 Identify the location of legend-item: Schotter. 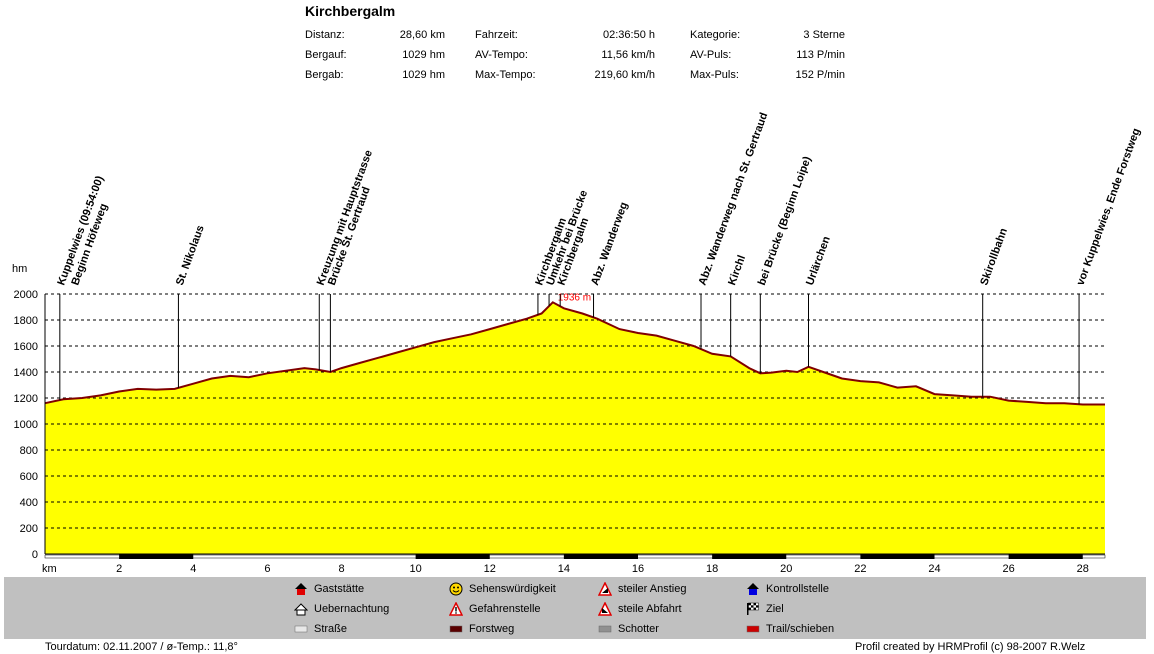
(628, 629).